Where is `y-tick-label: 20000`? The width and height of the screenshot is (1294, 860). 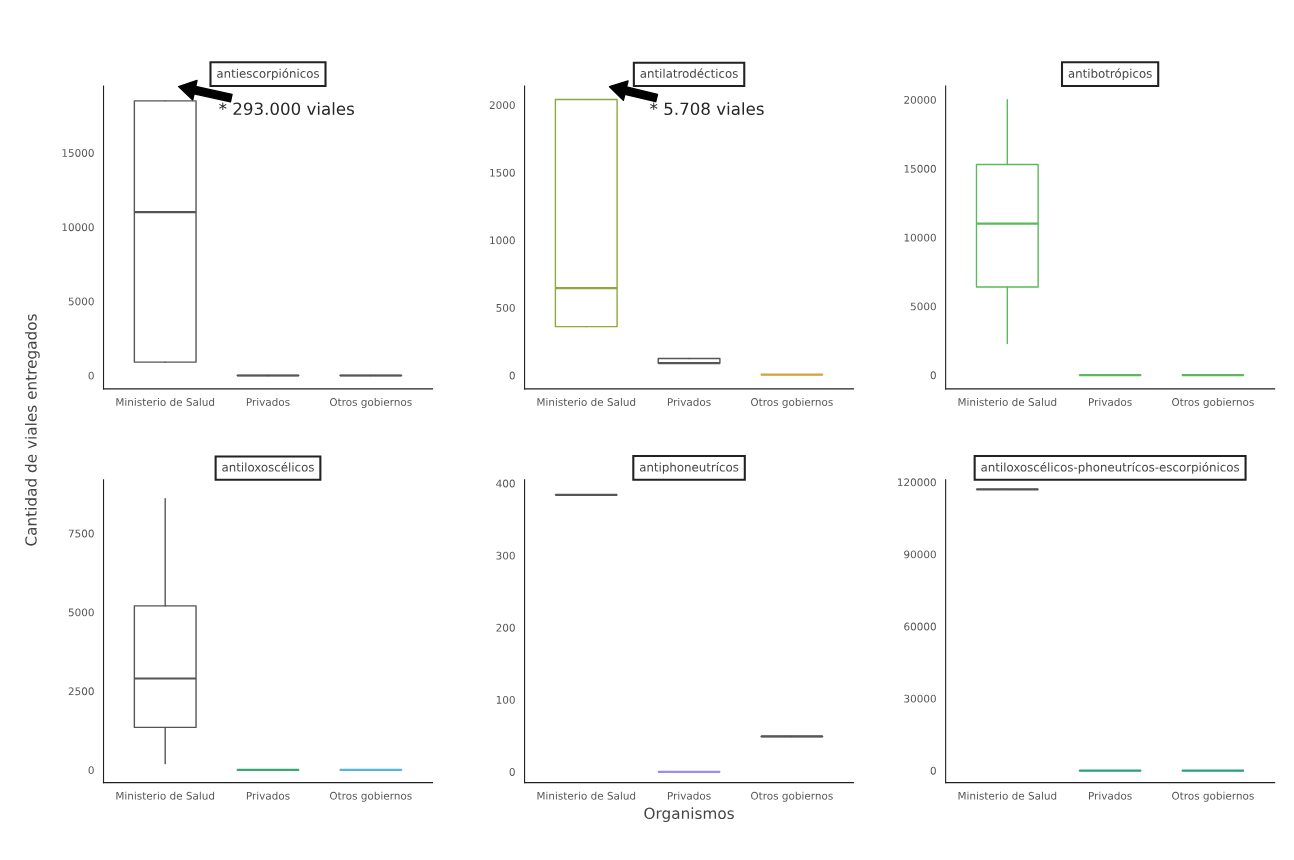
y-tick-label: 20000 is located at coordinates (920, 99).